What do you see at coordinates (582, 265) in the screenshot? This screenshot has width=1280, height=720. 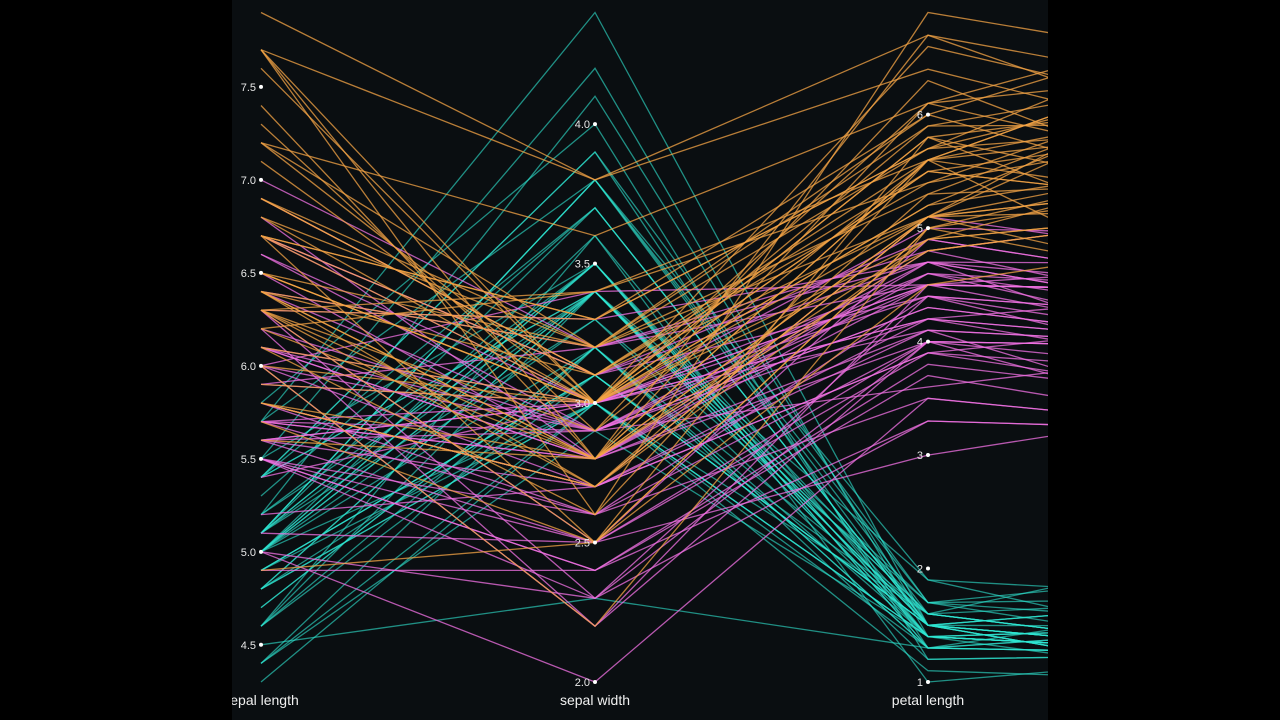 I see `tick-label: 3.5` at bounding box center [582, 265].